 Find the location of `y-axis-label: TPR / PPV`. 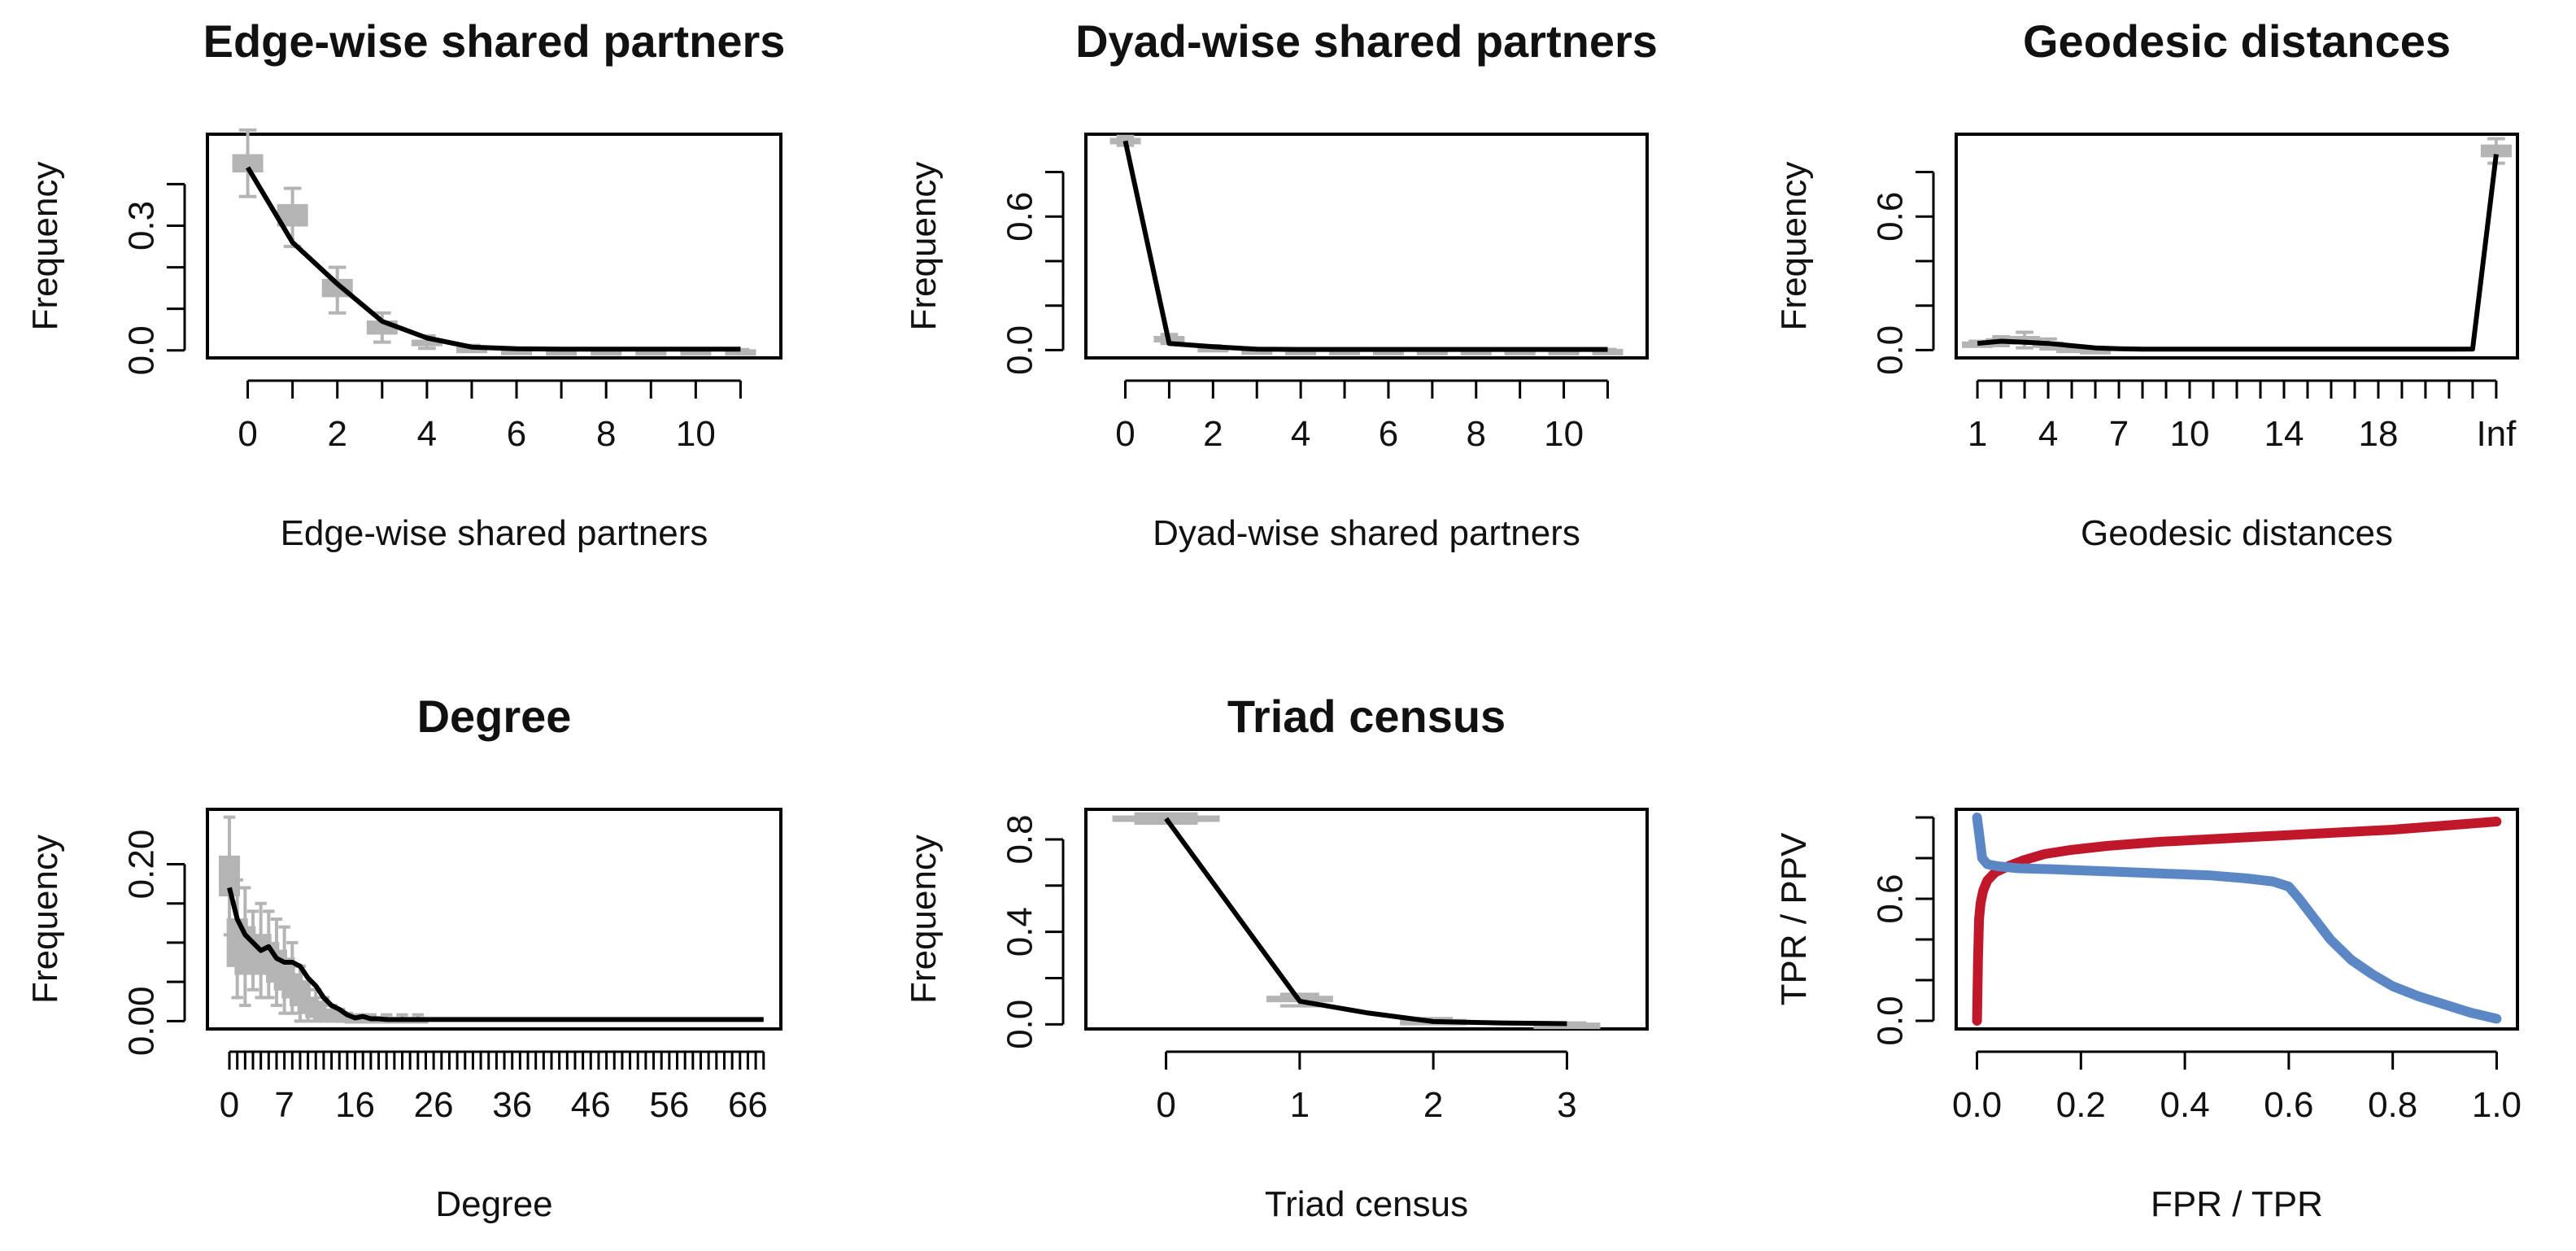

y-axis-label: TPR / PPV is located at coordinates (1794, 918).